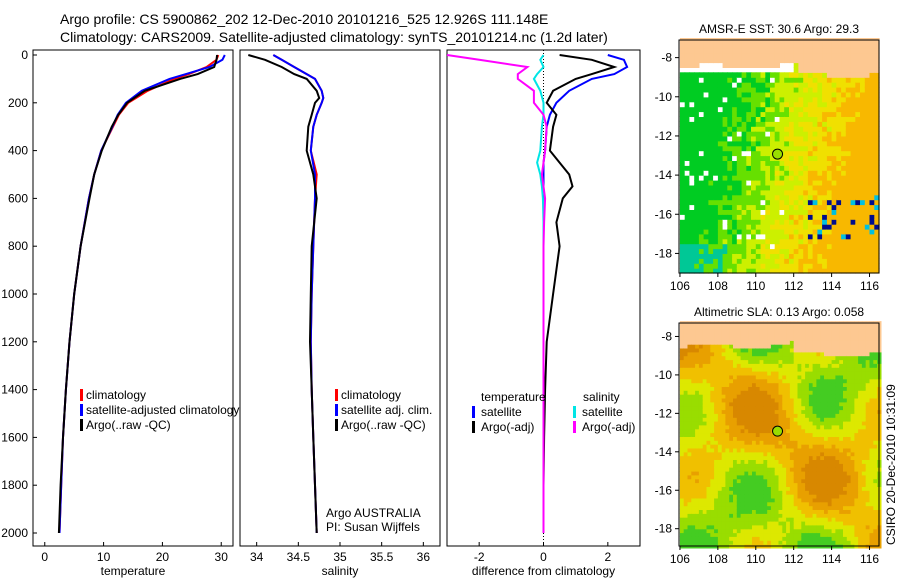 The height and width of the screenshot is (585, 900). What do you see at coordinates (543, 571) in the screenshot?
I see `x-axis-label: difference from climatology` at bounding box center [543, 571].